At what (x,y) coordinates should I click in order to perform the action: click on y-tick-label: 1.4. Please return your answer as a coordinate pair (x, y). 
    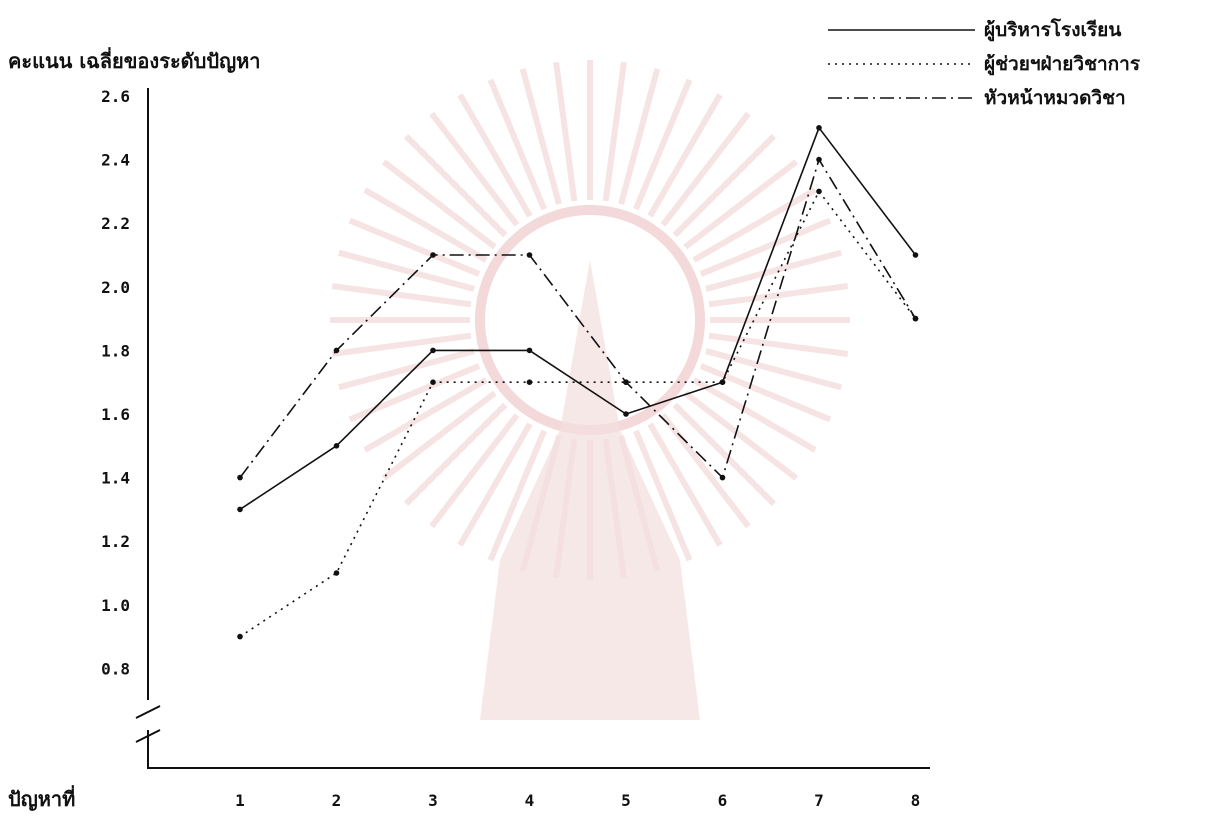
    Looking at the image, I should click on (115, 478).